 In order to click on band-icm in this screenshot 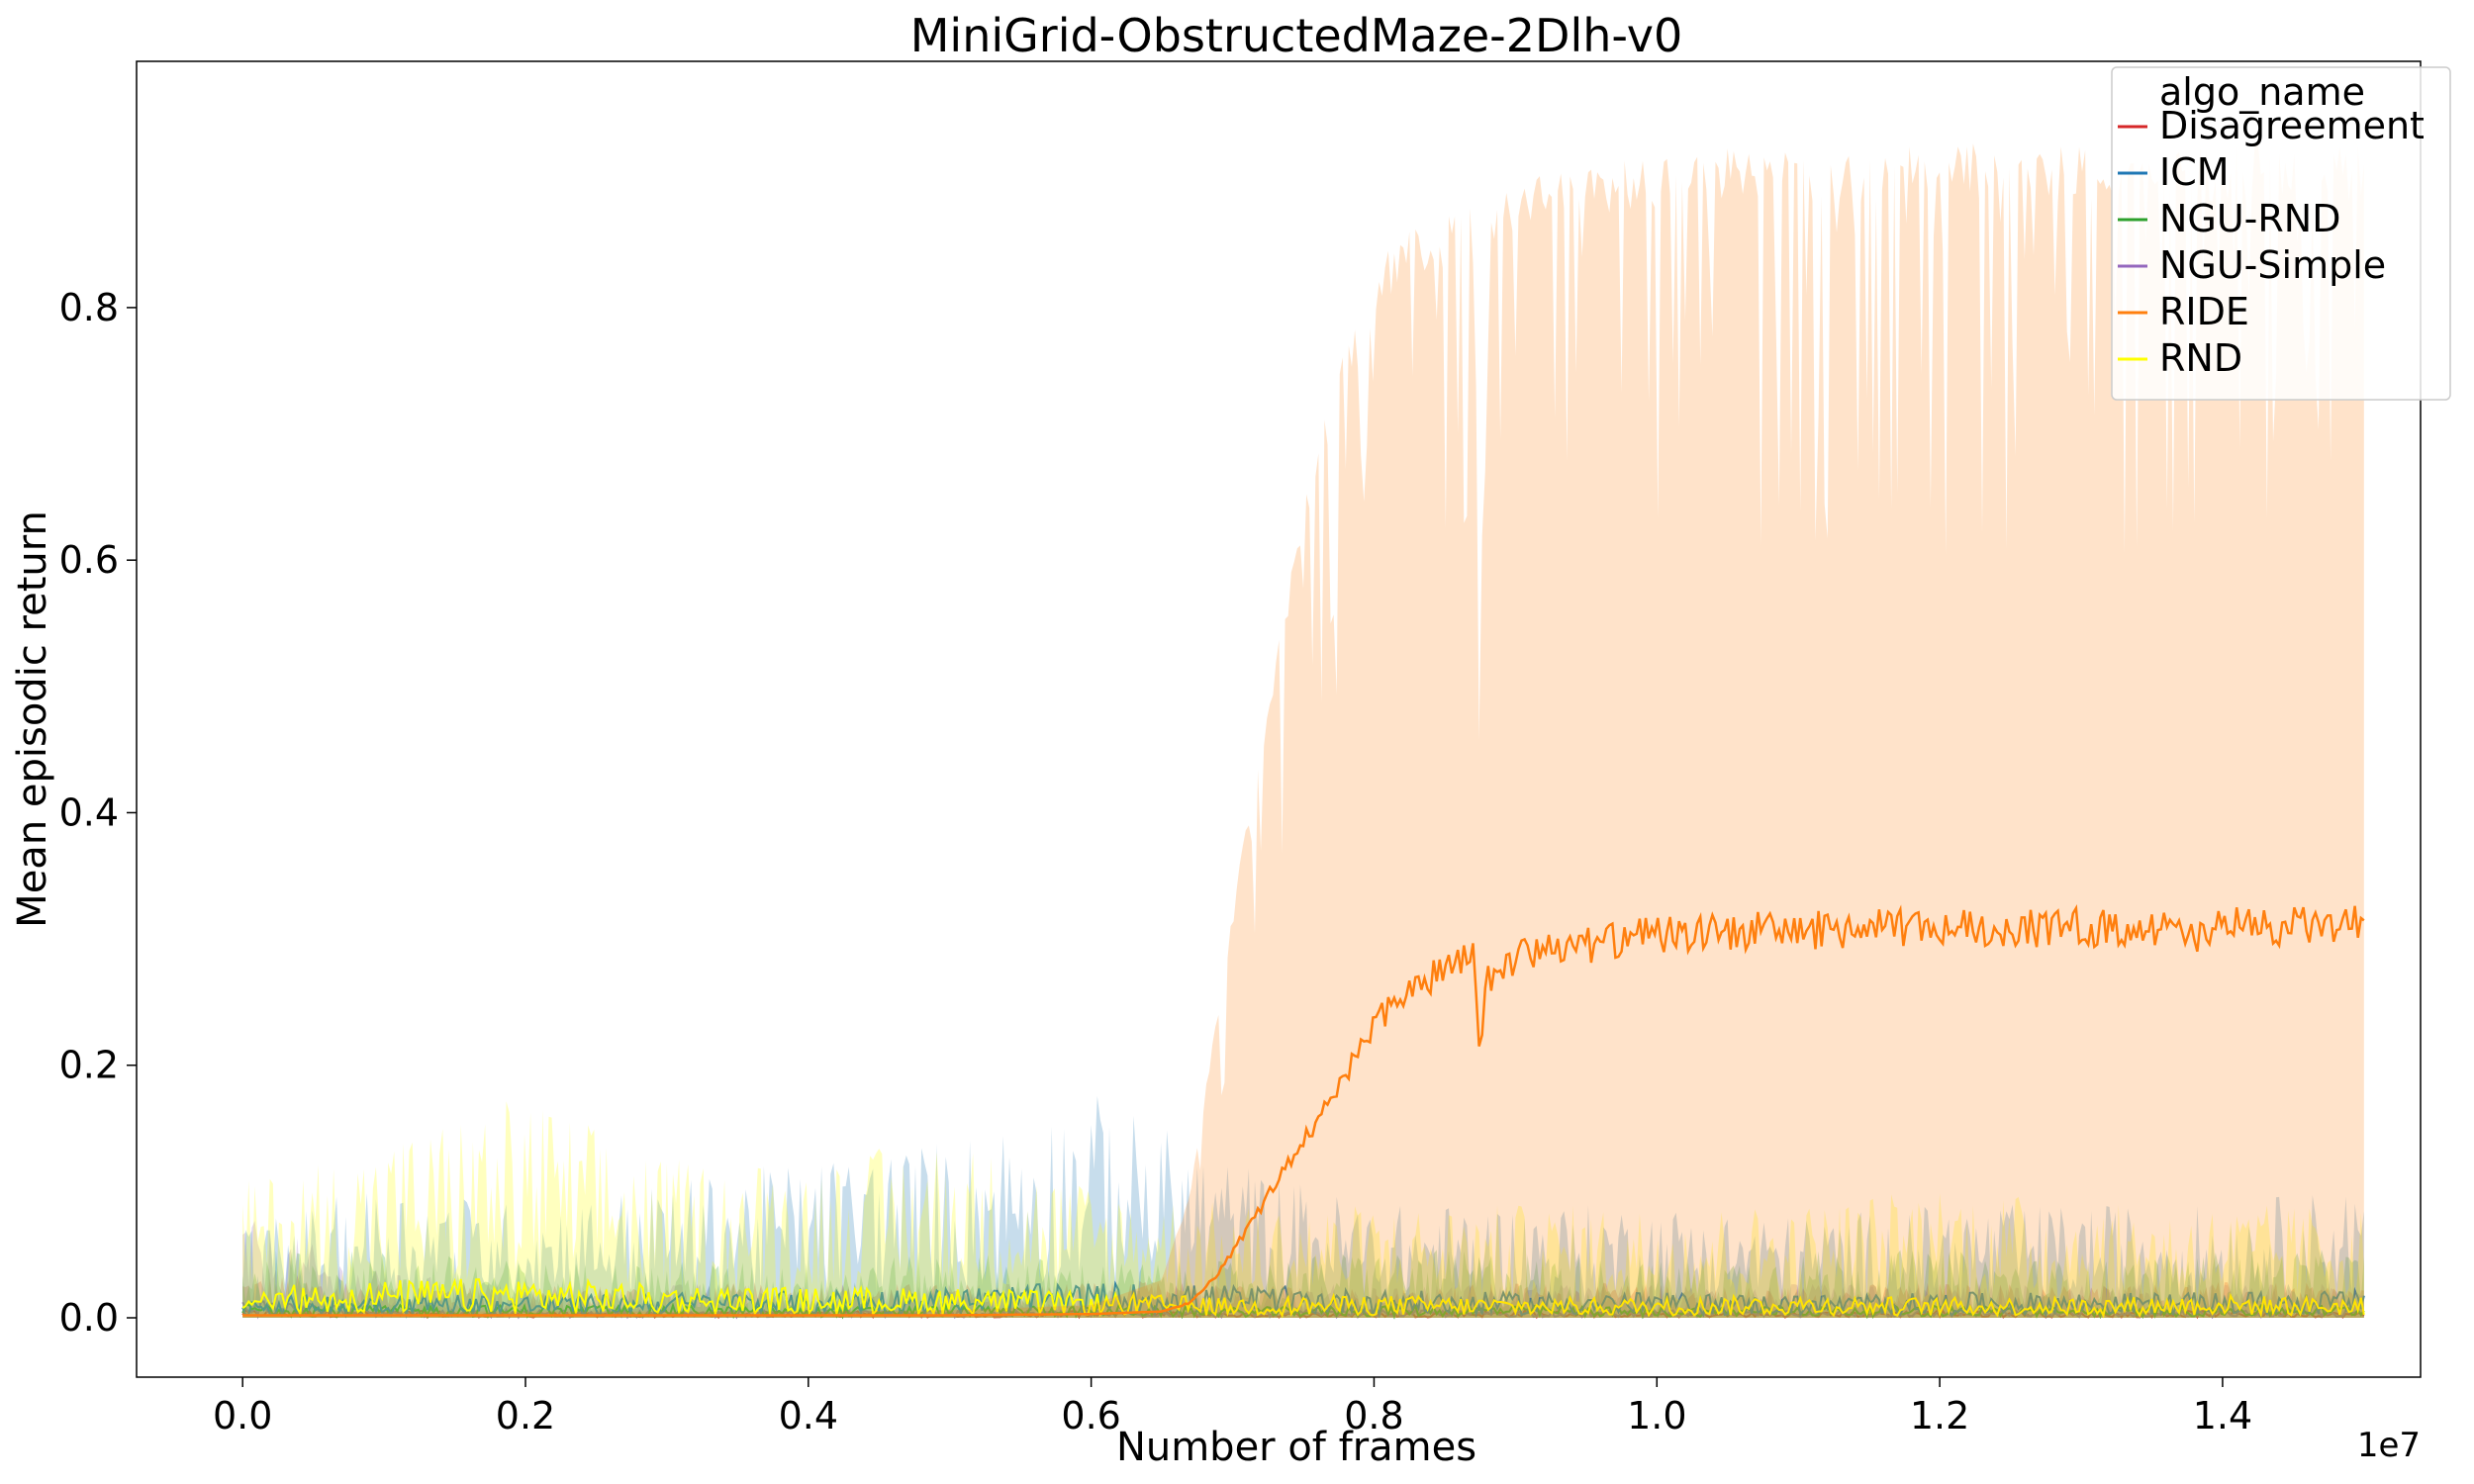, I will do `click(1303, 1207)`.